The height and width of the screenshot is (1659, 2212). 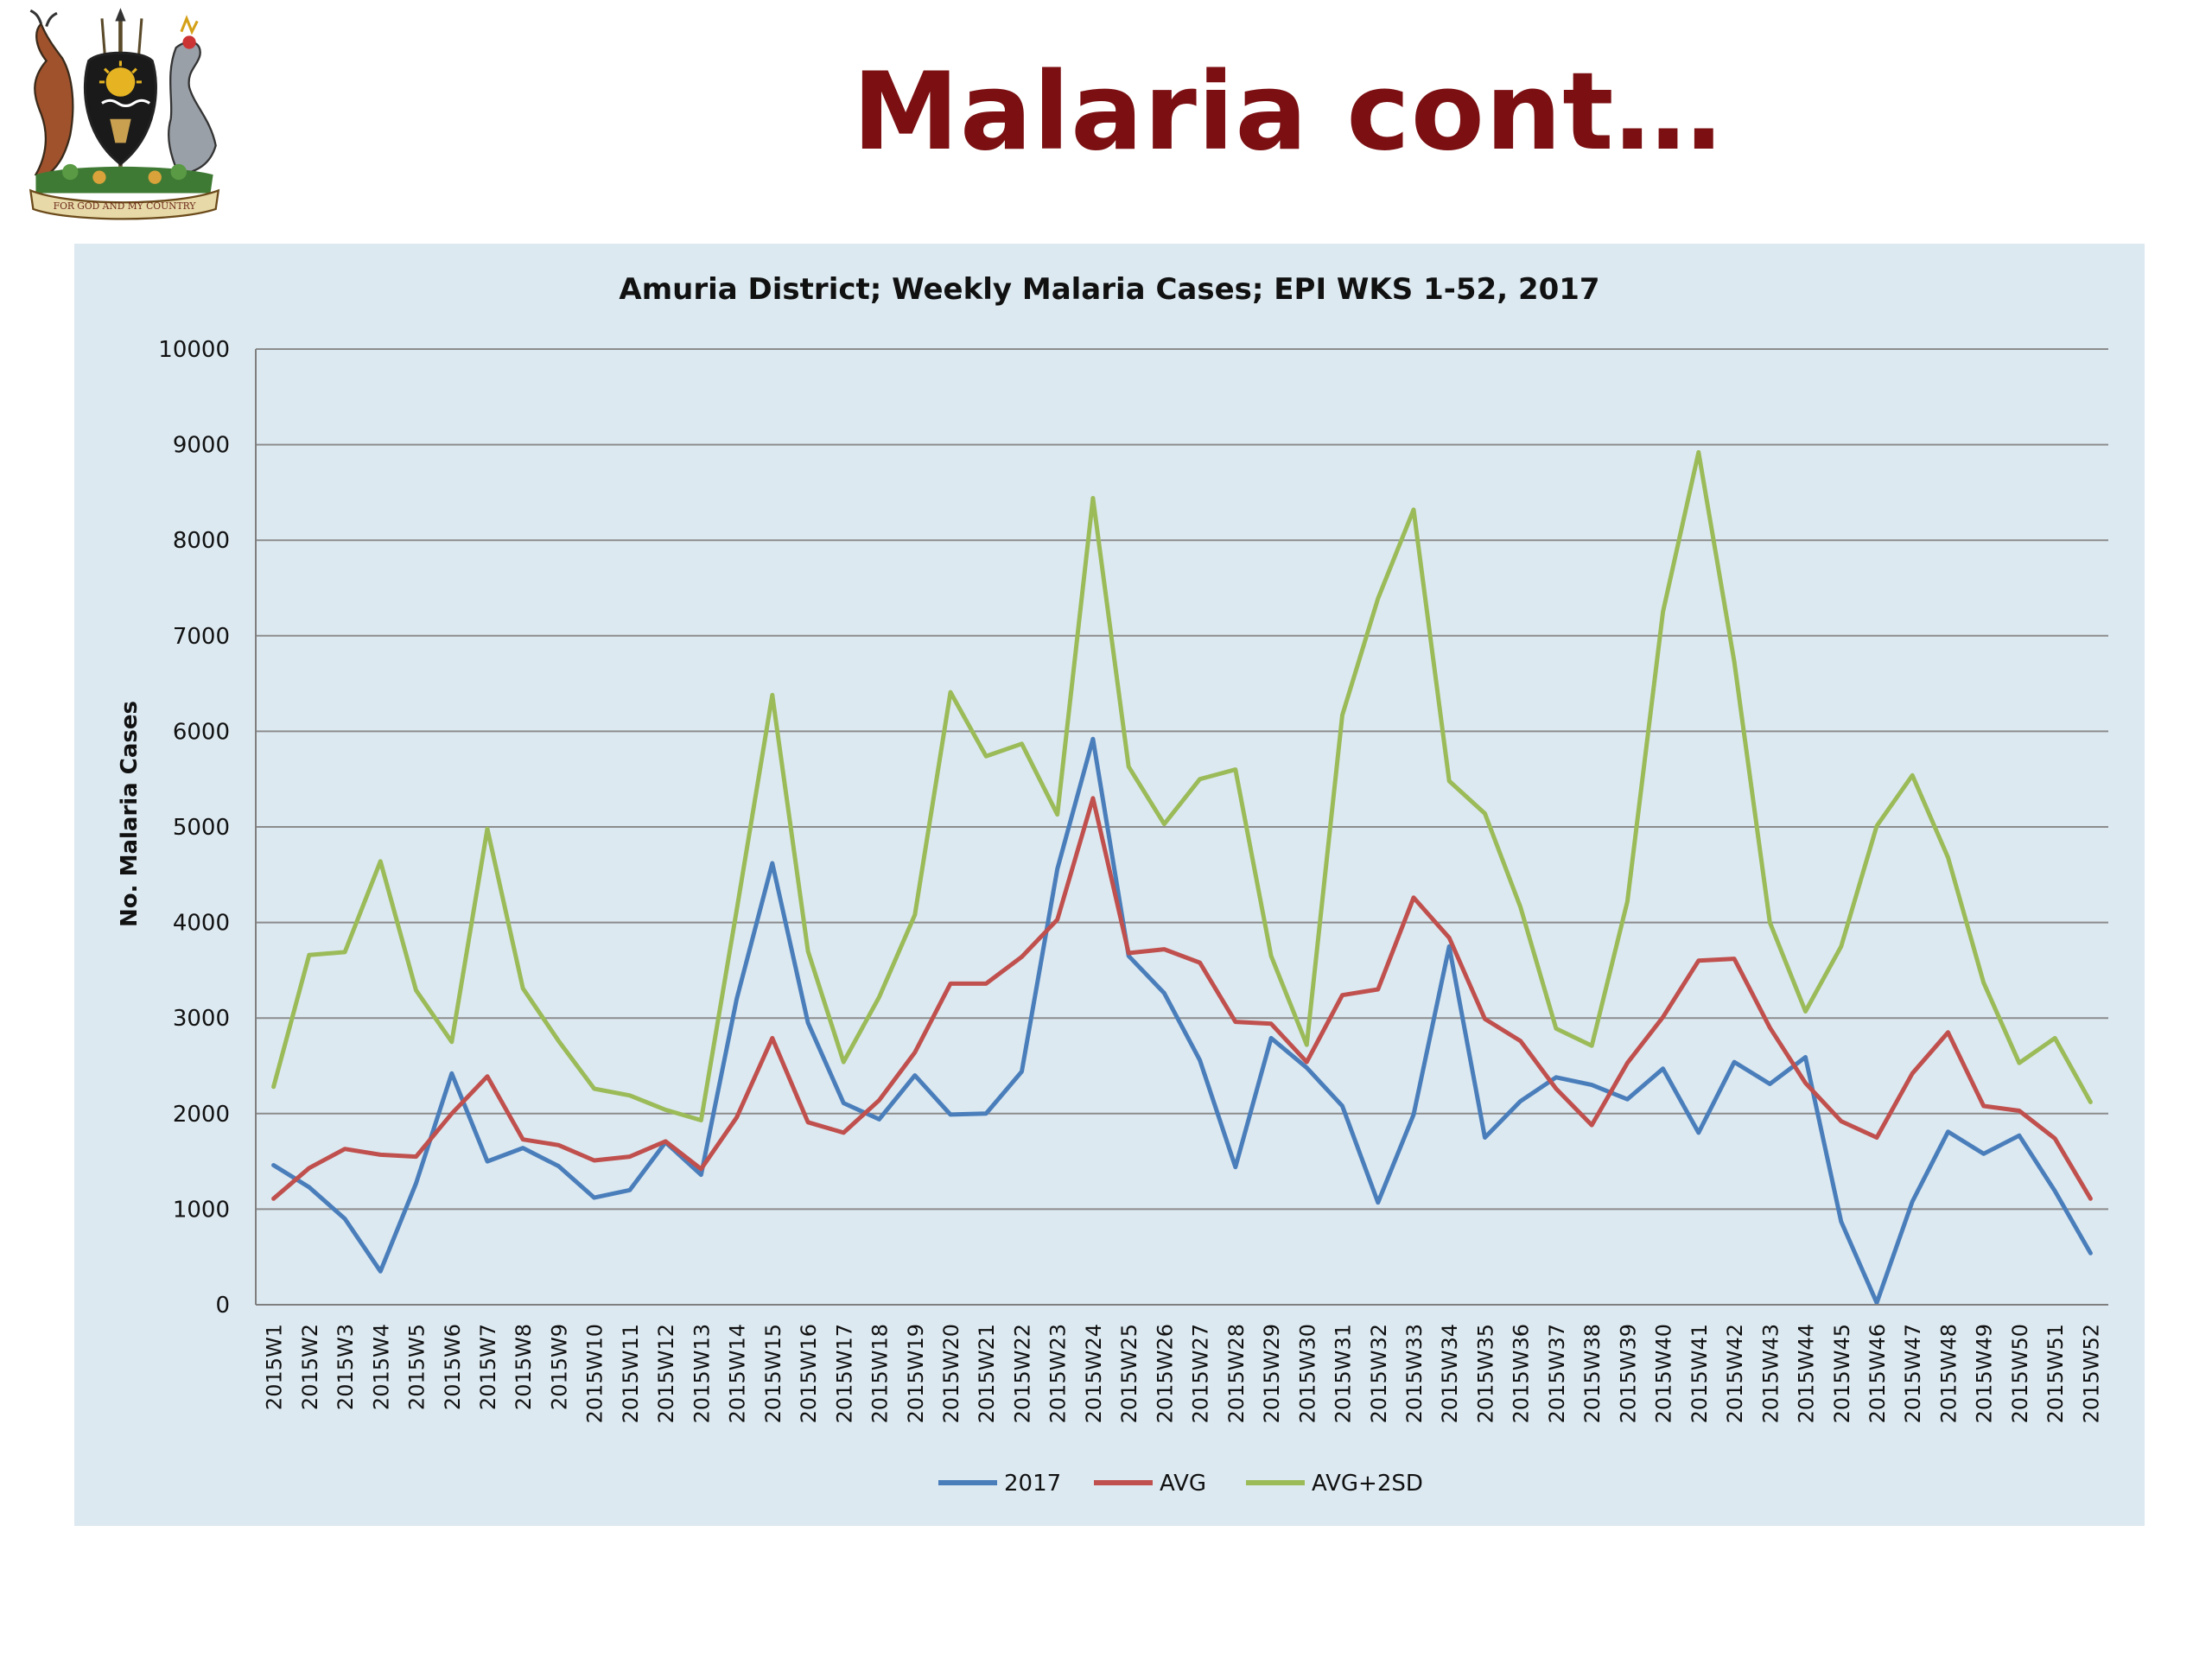 What do you see at coordinates (201, 732) in the screenshot?
I see `y-tick-label: 6000` at bounding box center [201, 732].